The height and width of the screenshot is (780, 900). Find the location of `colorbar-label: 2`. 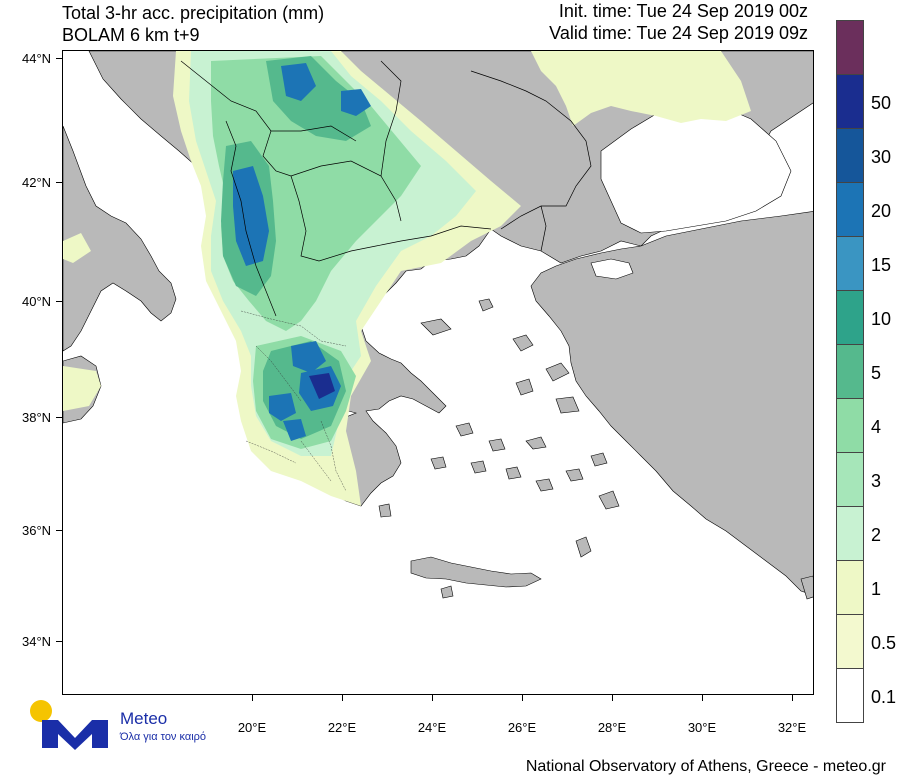

colorbar-label: 2 is located at coordinates (876, 535).